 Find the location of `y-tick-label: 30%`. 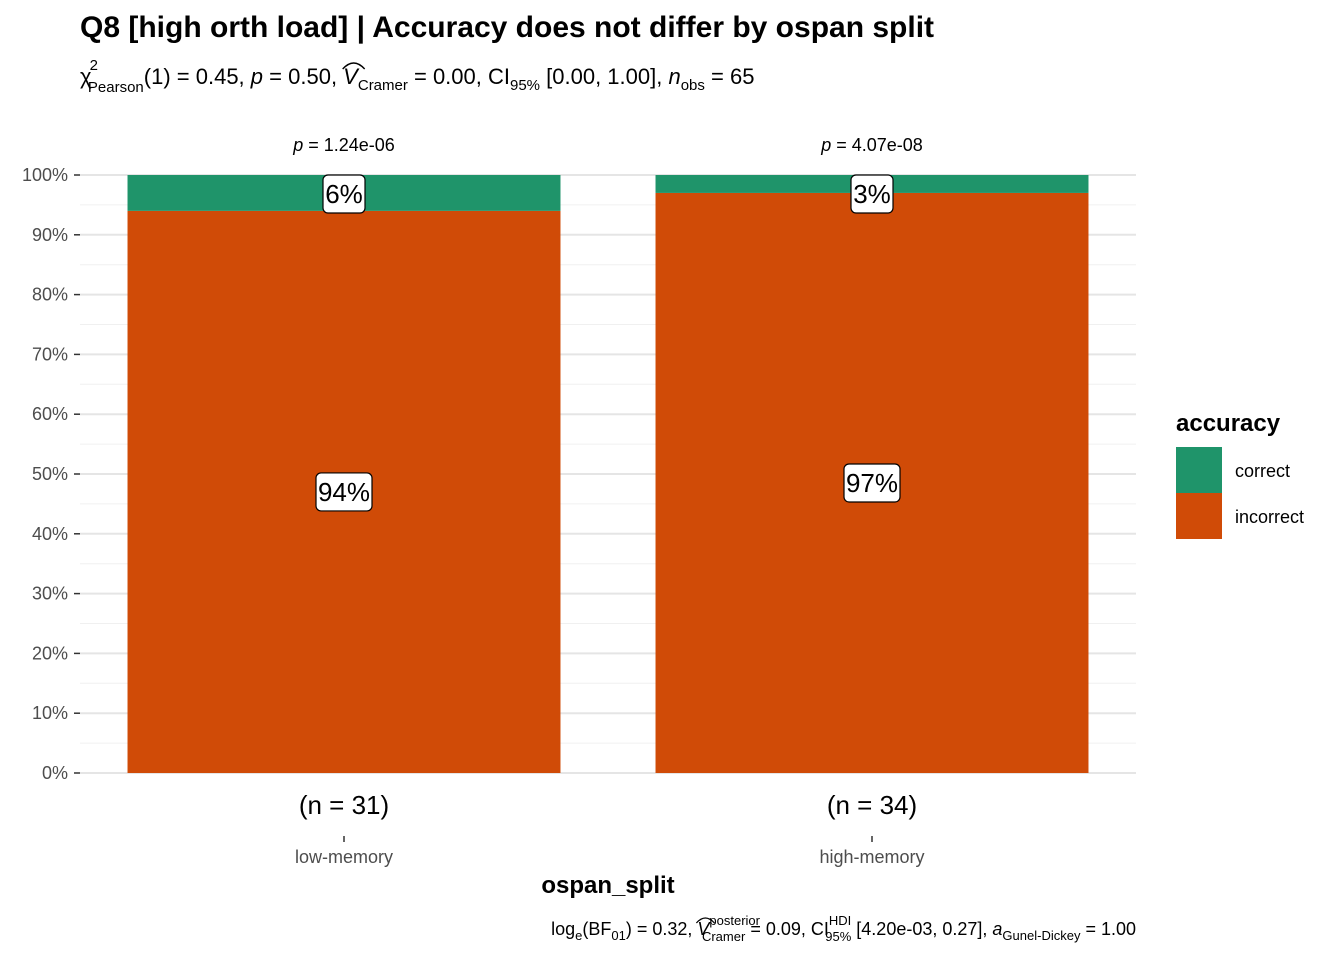

y-tick-label: 30% is located at coordinates (50, 594).